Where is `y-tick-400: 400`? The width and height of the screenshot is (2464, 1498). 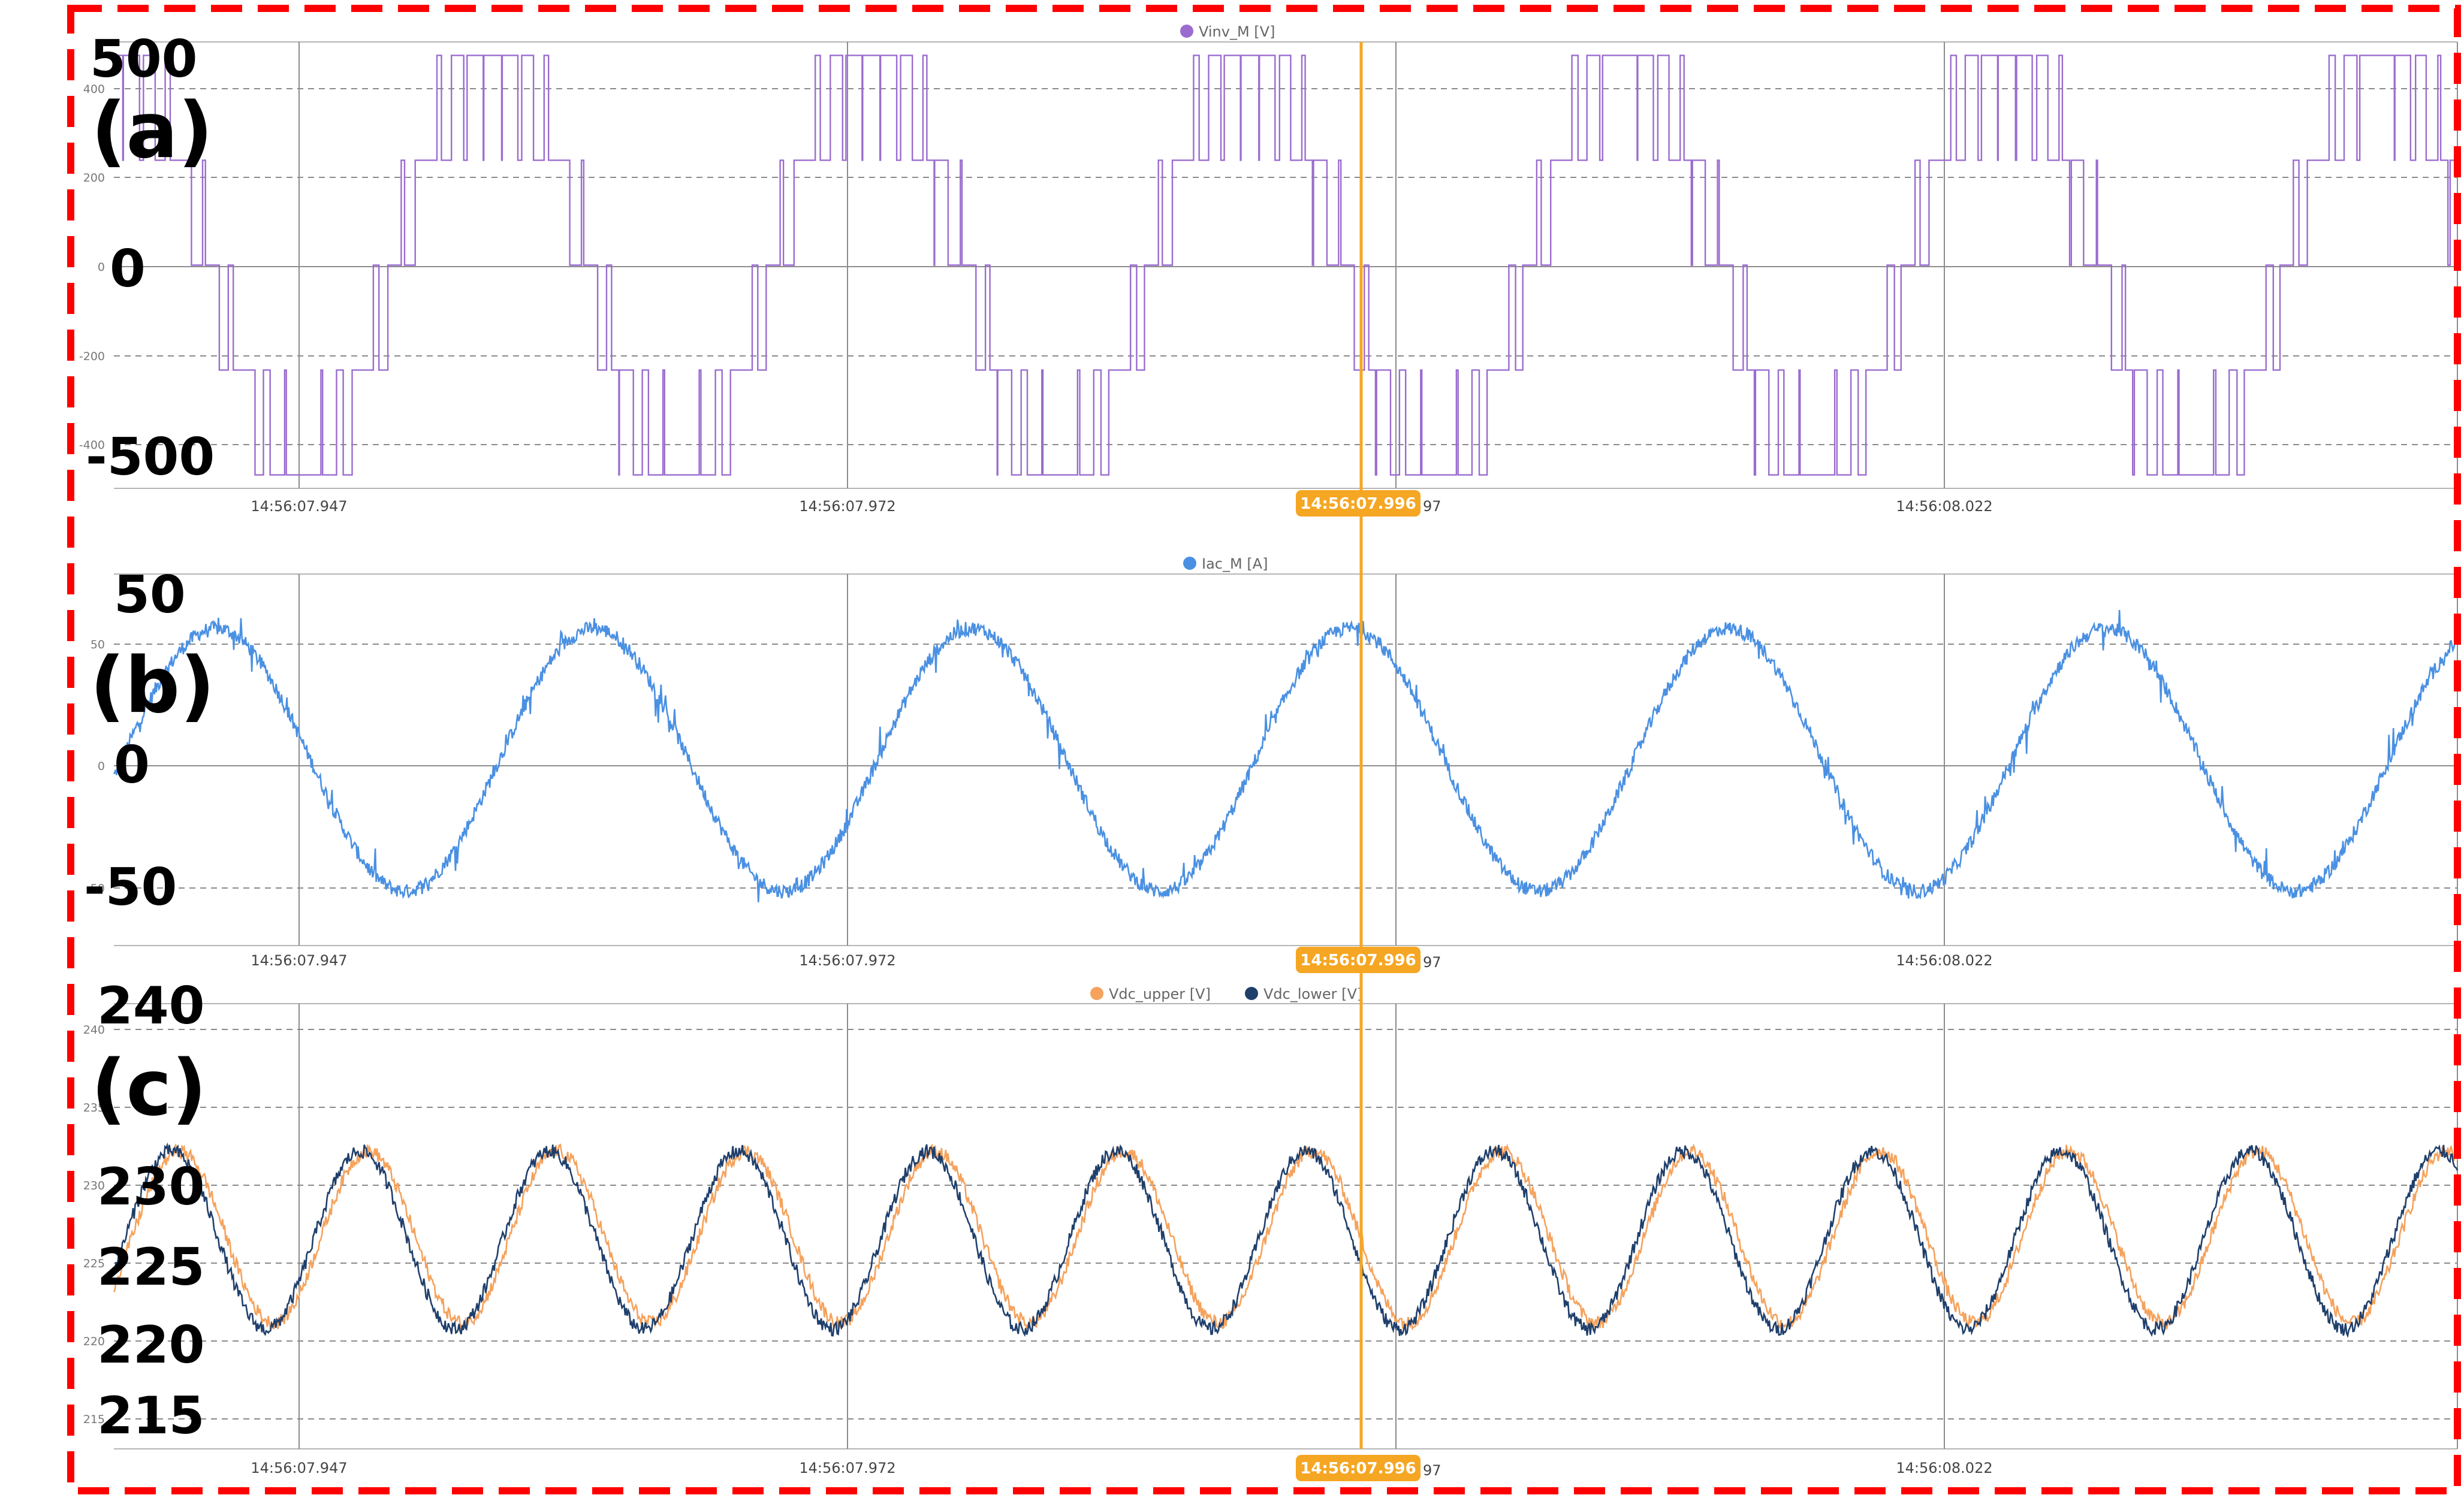 y-tick-400: 400 is located at coordinates (94, 89).